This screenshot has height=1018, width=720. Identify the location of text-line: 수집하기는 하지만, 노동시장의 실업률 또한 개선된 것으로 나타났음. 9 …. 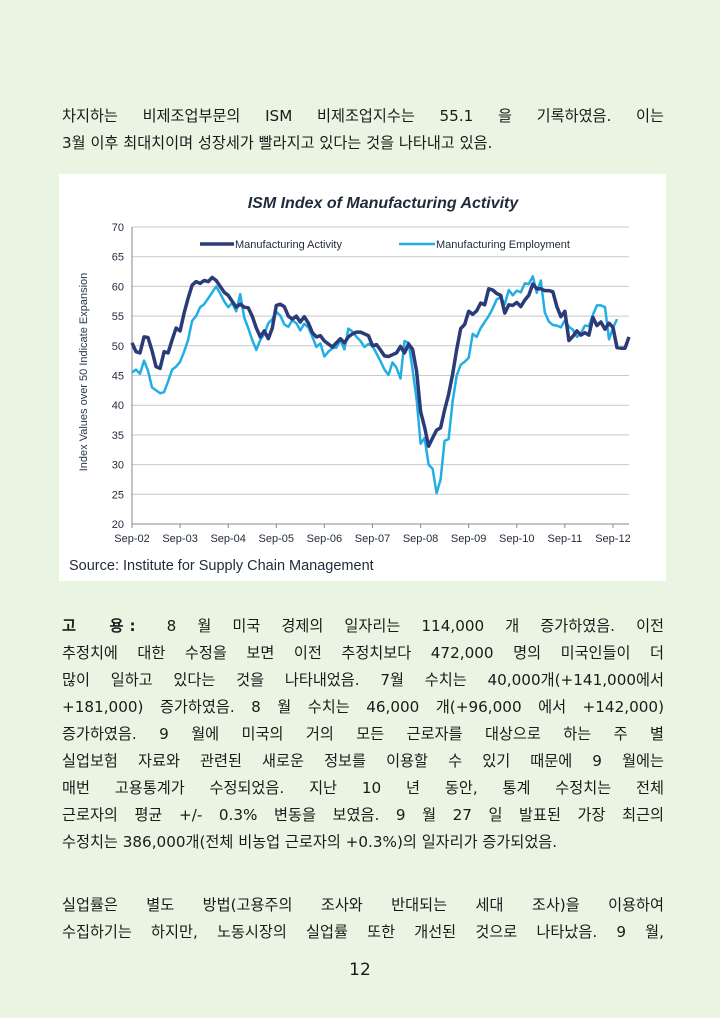
(363, 932).